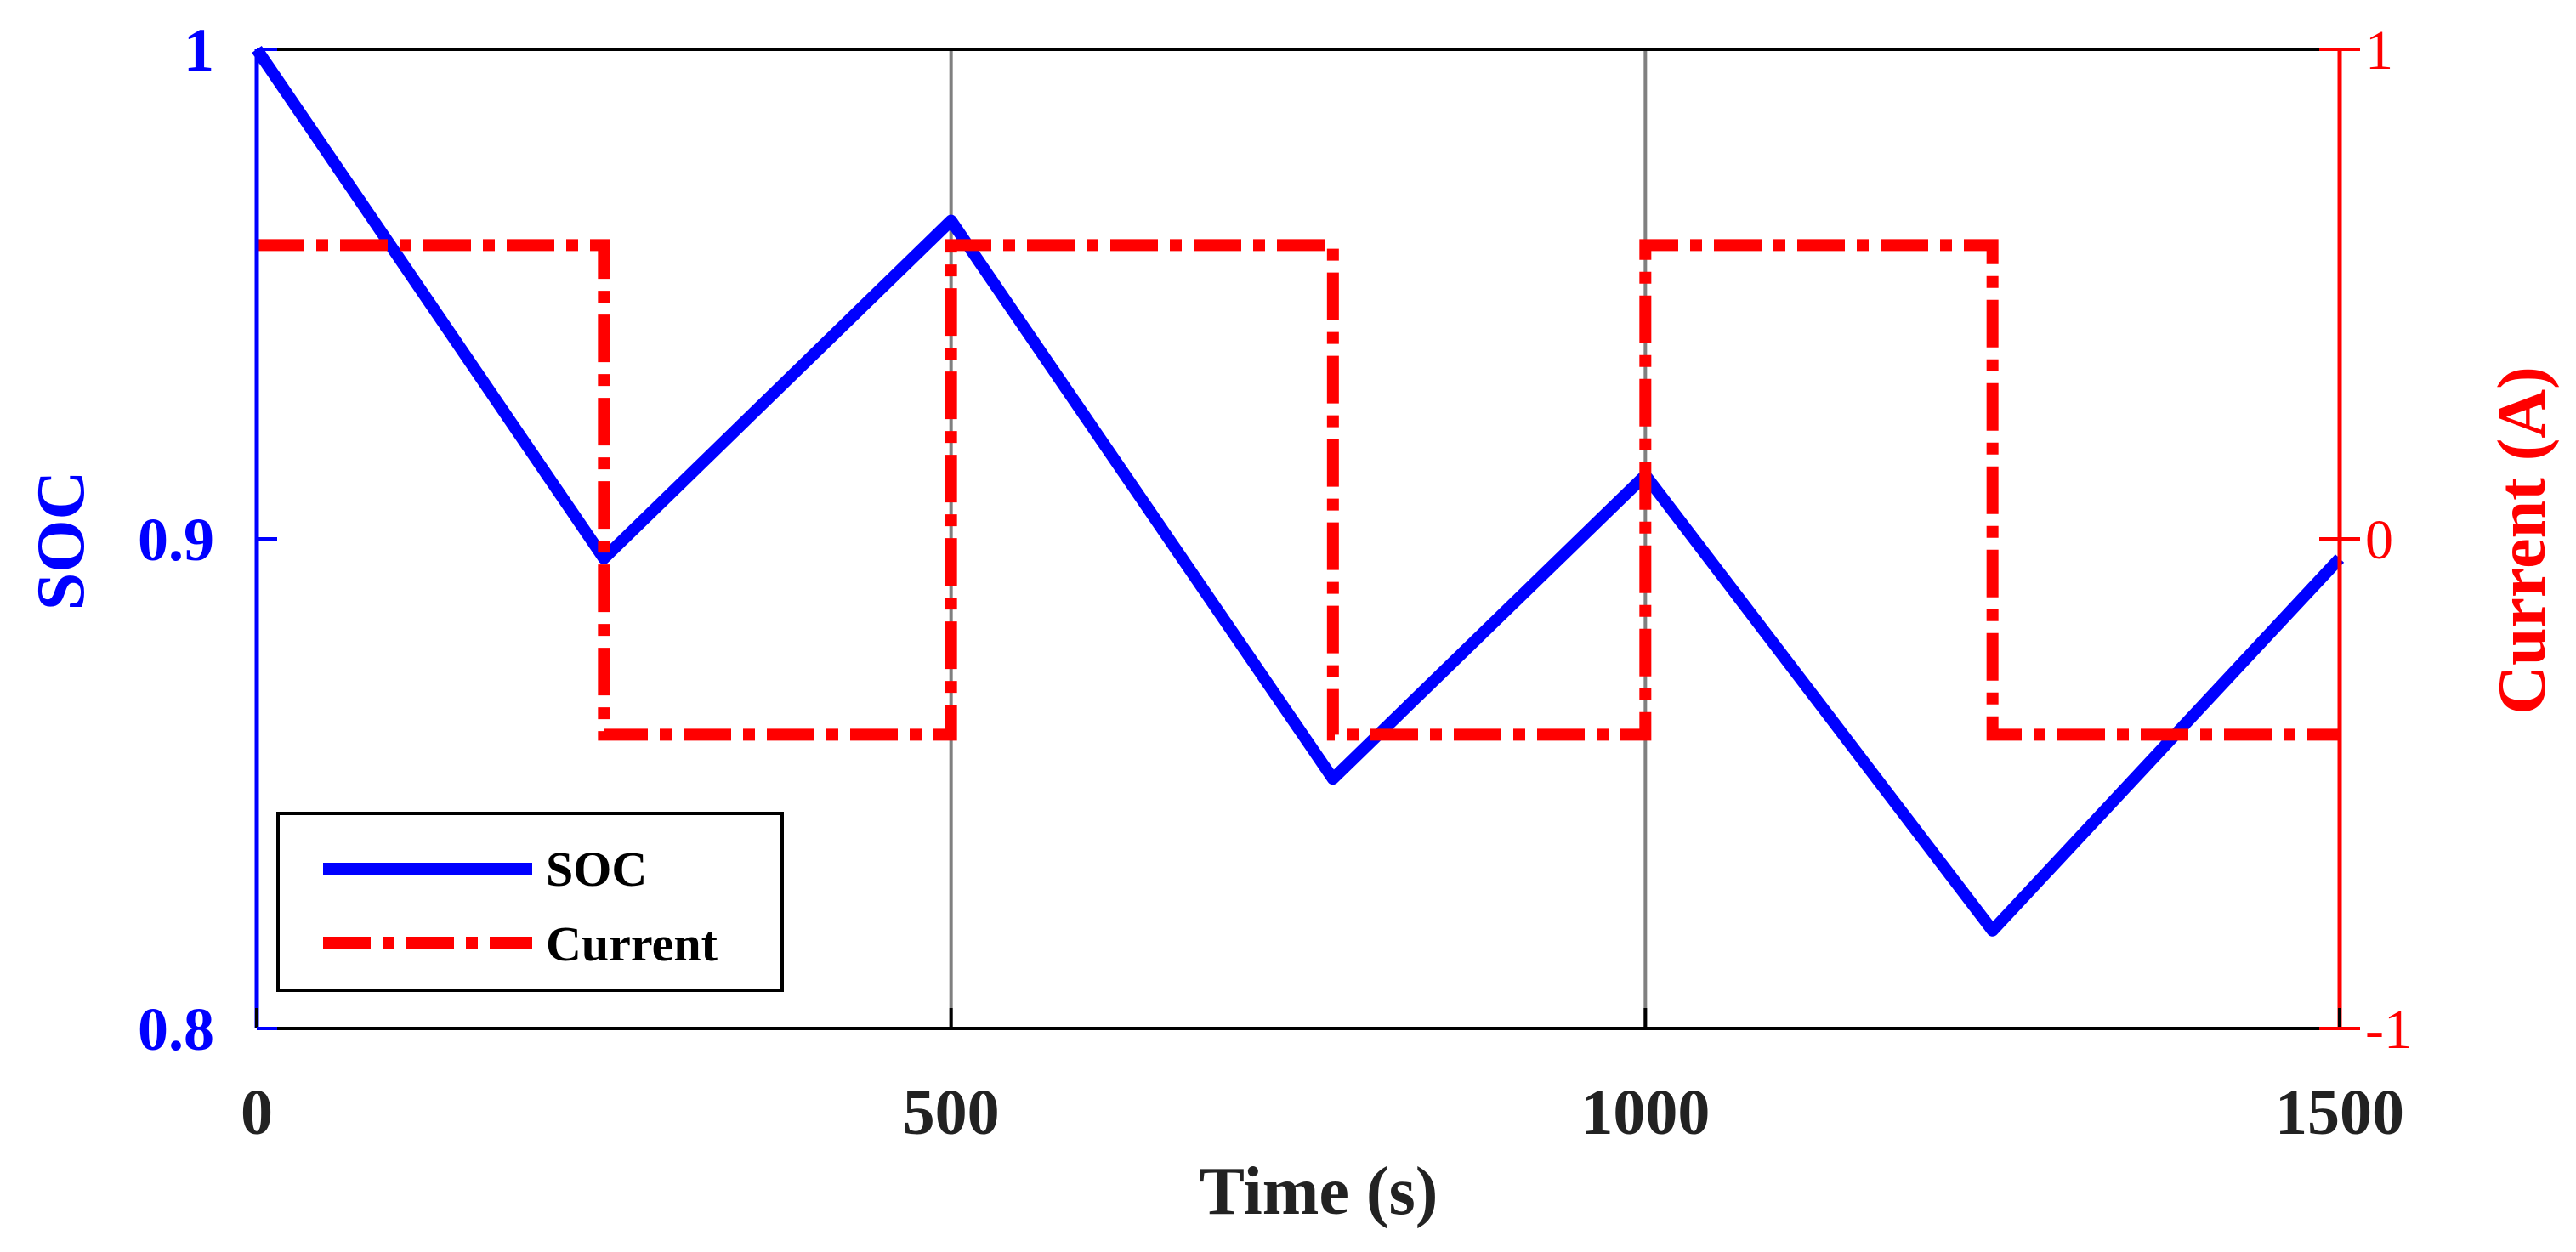 This screenshot has height=1252, width=2576. I want to click on legend-current-label: Current, so click(632, 944).